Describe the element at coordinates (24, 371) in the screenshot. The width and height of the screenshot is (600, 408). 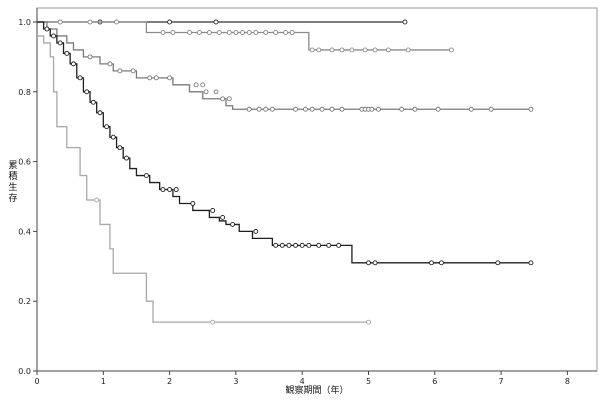
I see `y-tick-label: 0.0` at that location.